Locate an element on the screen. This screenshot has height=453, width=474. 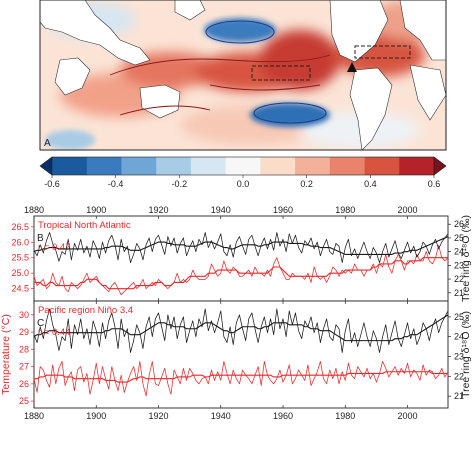
series-group is located at coordinates (241, 264).